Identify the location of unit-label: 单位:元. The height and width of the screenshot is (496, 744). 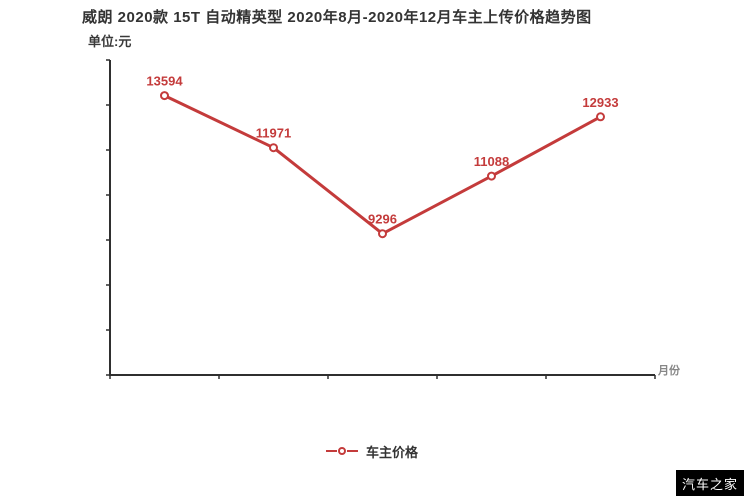
(110, 41).